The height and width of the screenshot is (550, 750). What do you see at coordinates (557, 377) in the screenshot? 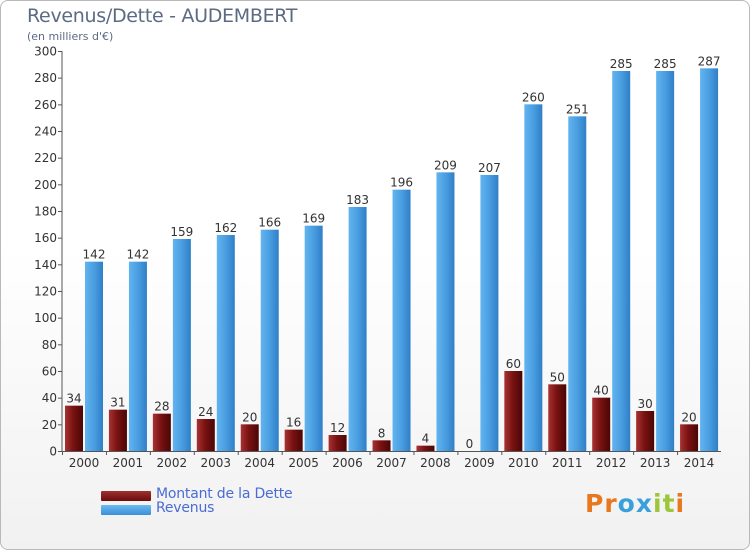
I see `data-label-debt: 50` at bounding box center [557, 377].